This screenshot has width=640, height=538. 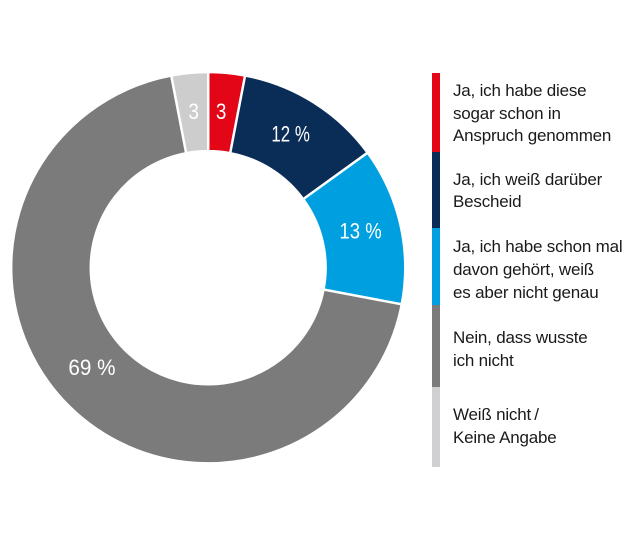 I want to click on svg-text: 13 %, so click(x=361, y=230).